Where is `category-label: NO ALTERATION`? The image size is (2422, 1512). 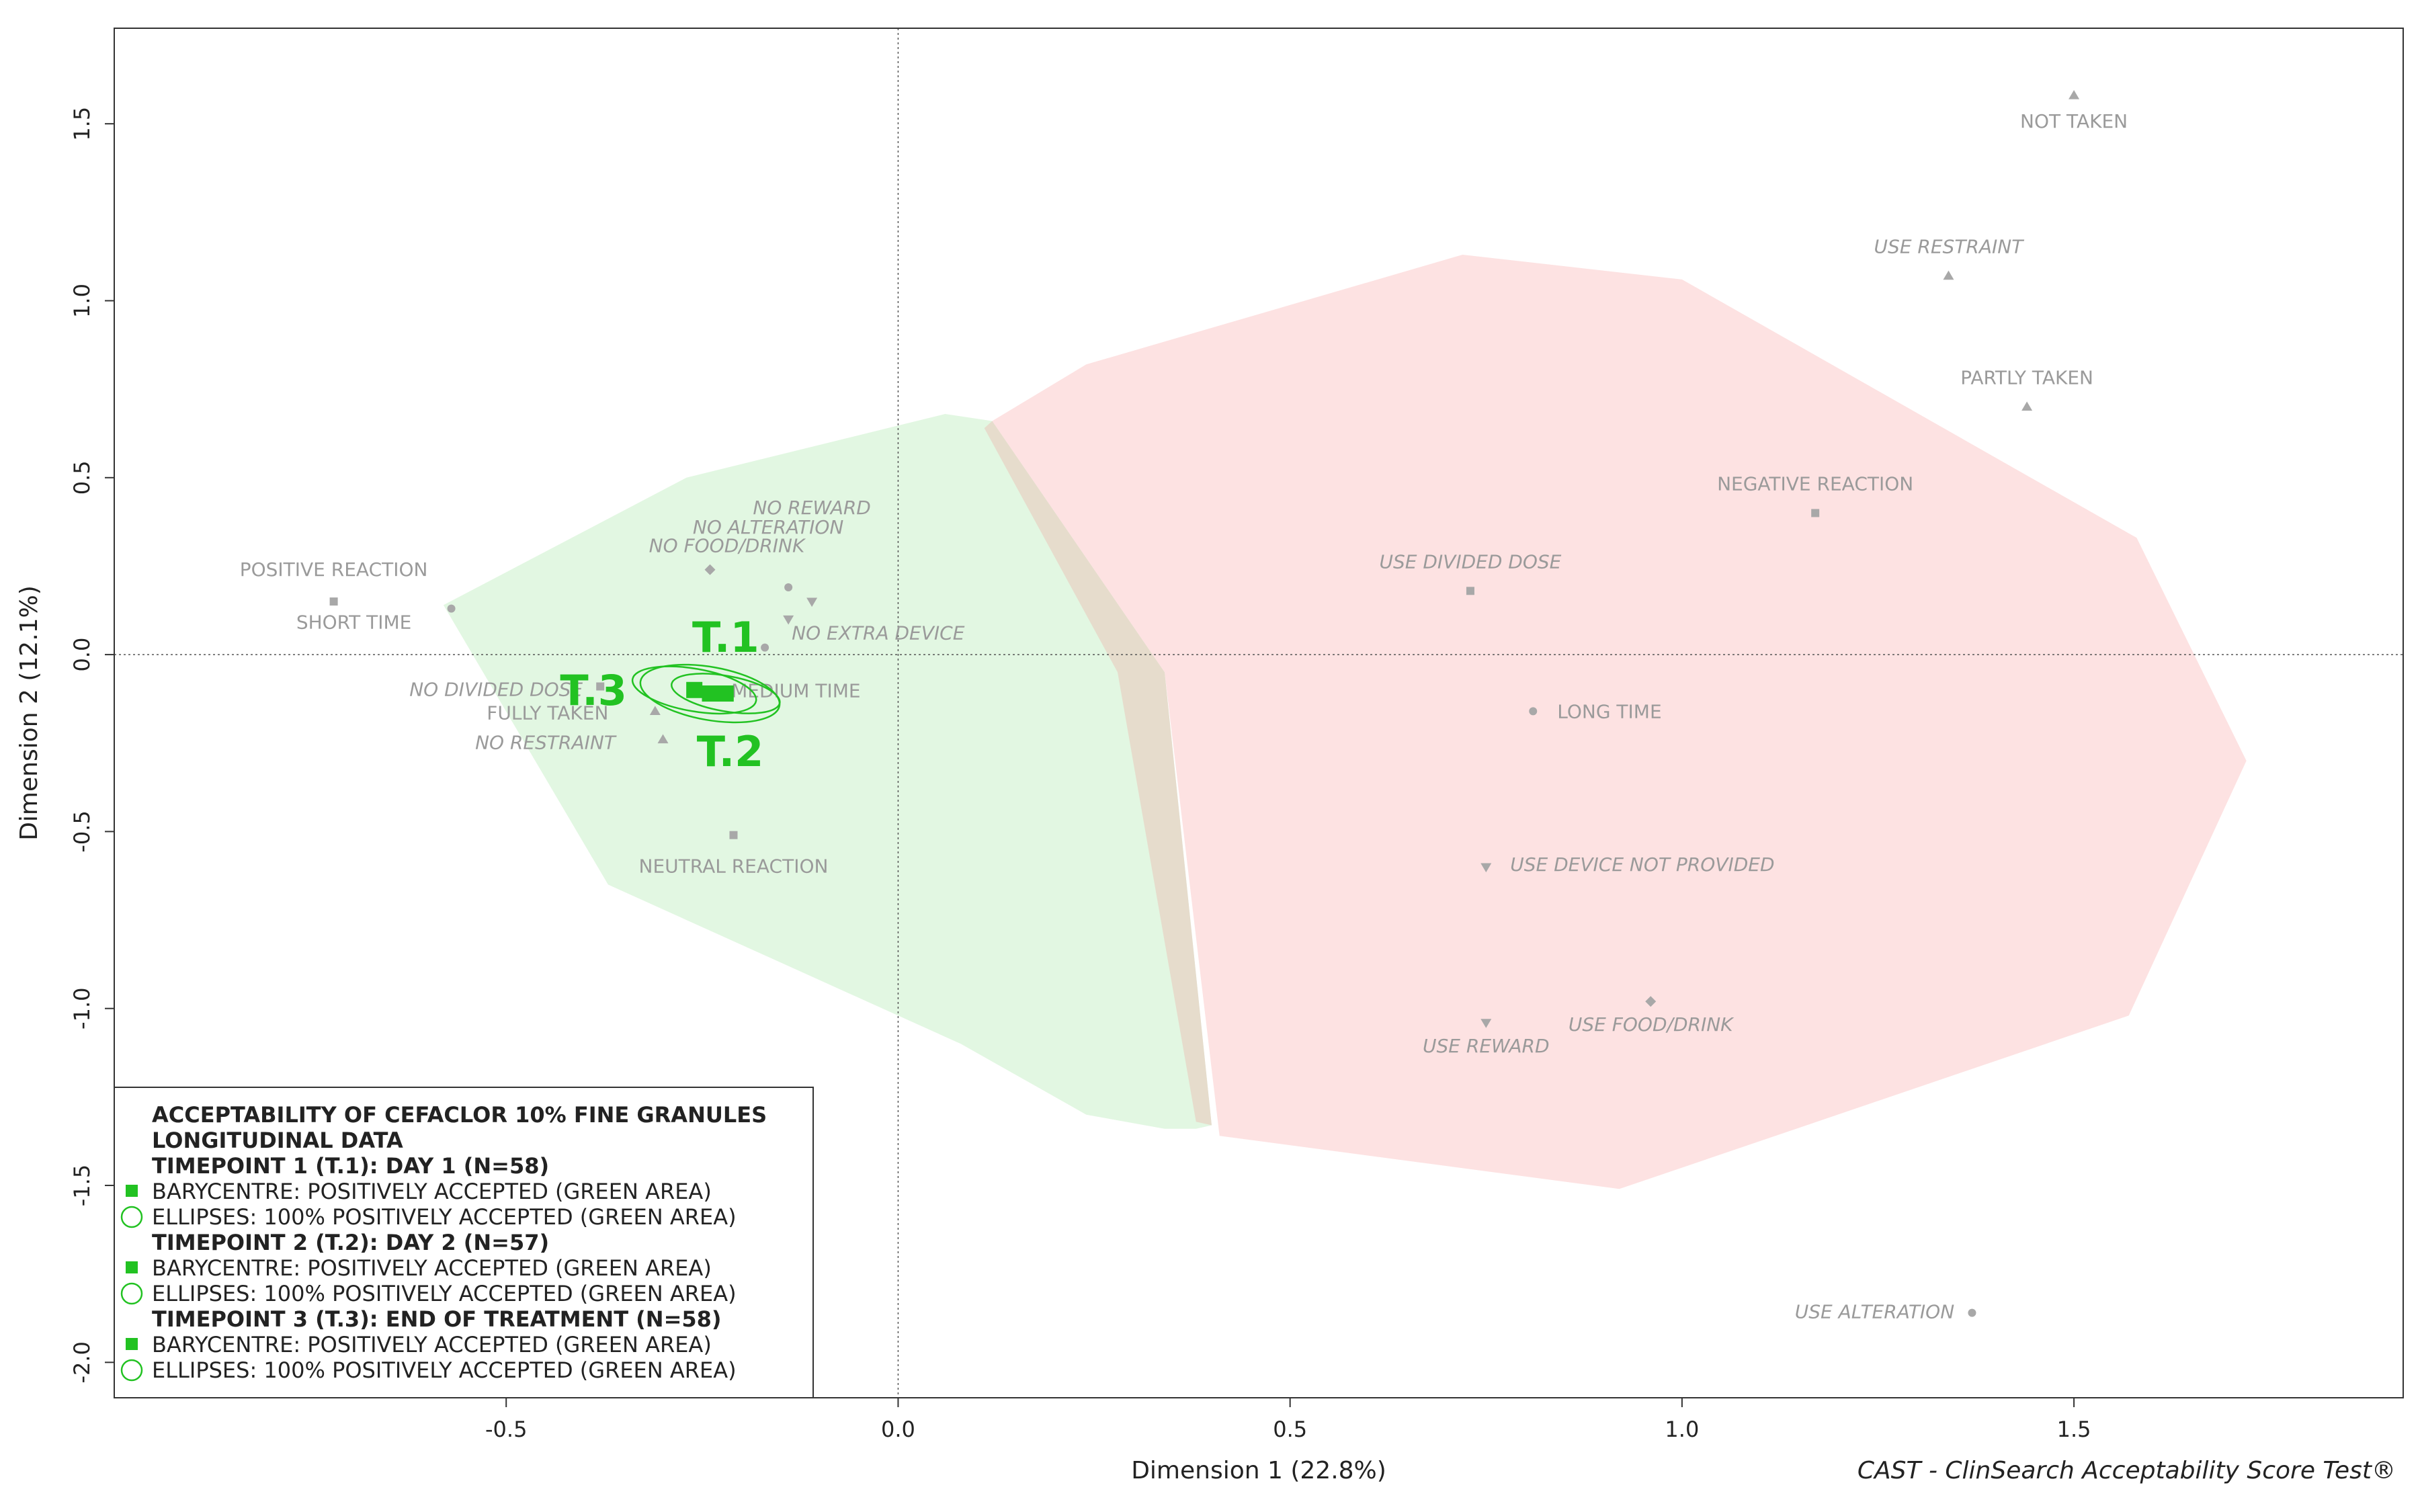
category-label: NO ALTERATION is located at coordinates (768, 527).